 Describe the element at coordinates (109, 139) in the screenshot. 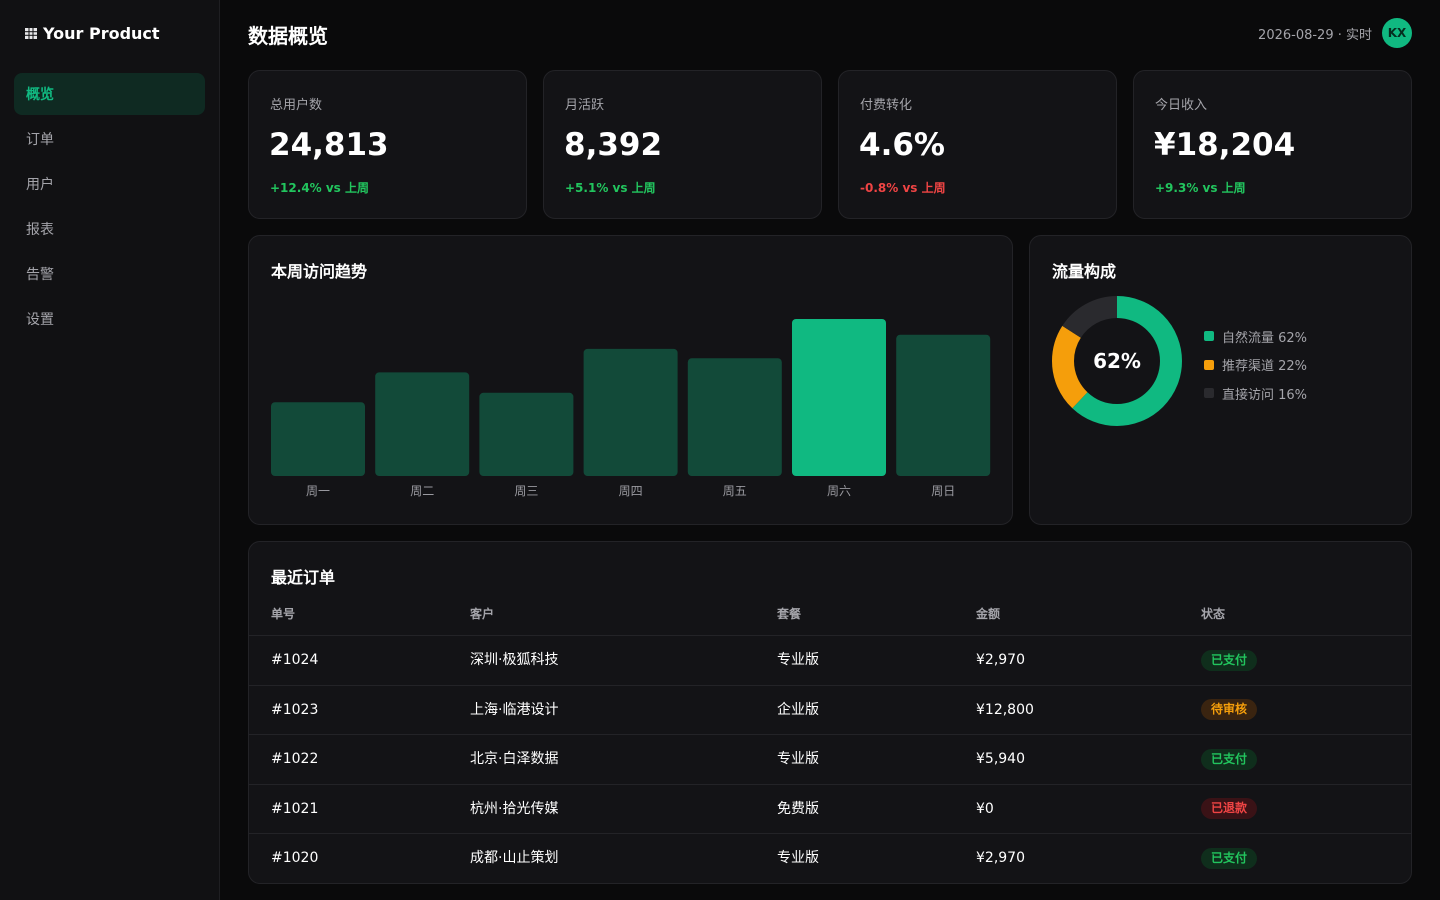

I see `sidebar-item-orders: 订单` at that location.